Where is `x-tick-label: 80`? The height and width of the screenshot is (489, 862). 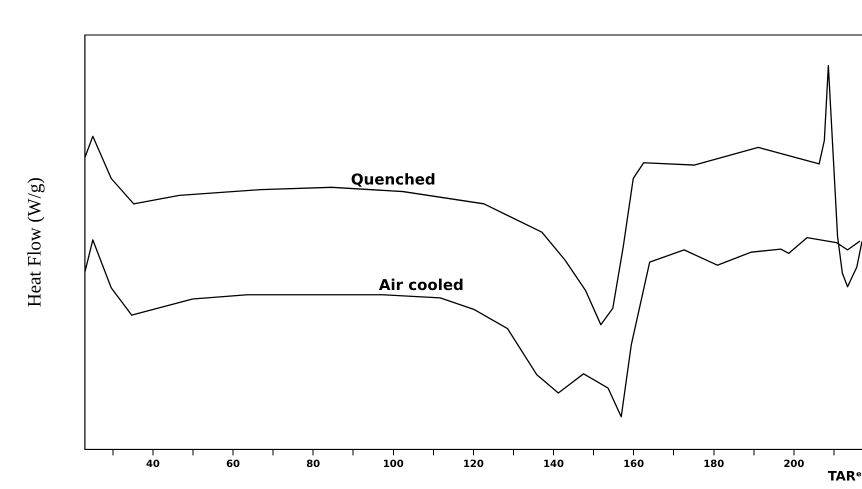
x-tick-label: 80 is located at coordinates (313, 464).